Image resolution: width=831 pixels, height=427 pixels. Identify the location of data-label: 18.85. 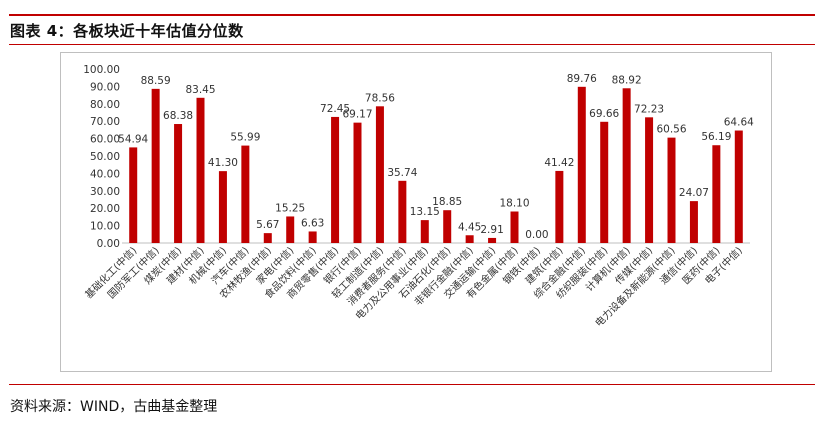
(447, 202).